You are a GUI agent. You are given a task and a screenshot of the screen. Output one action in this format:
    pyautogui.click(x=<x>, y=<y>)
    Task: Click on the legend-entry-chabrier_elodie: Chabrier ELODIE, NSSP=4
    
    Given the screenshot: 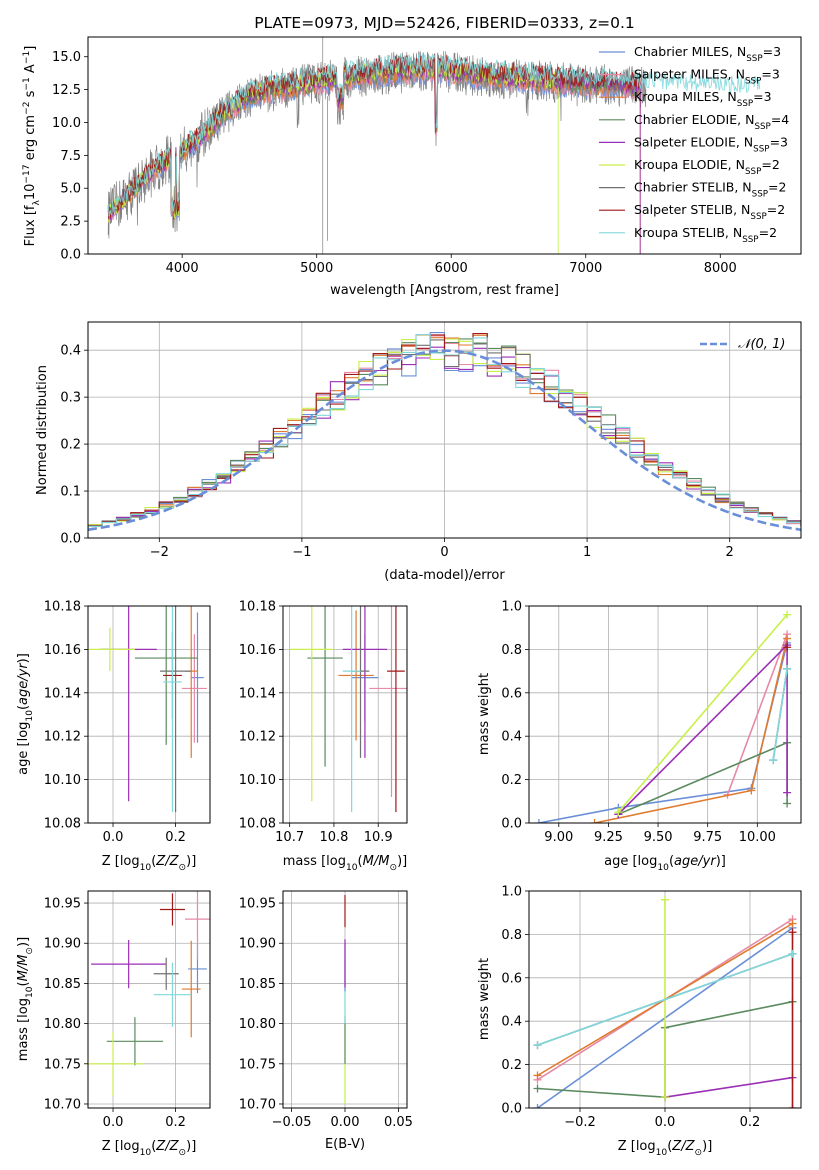 What is the action you would take?
    pyautogui.click(x=711, y=122)
    